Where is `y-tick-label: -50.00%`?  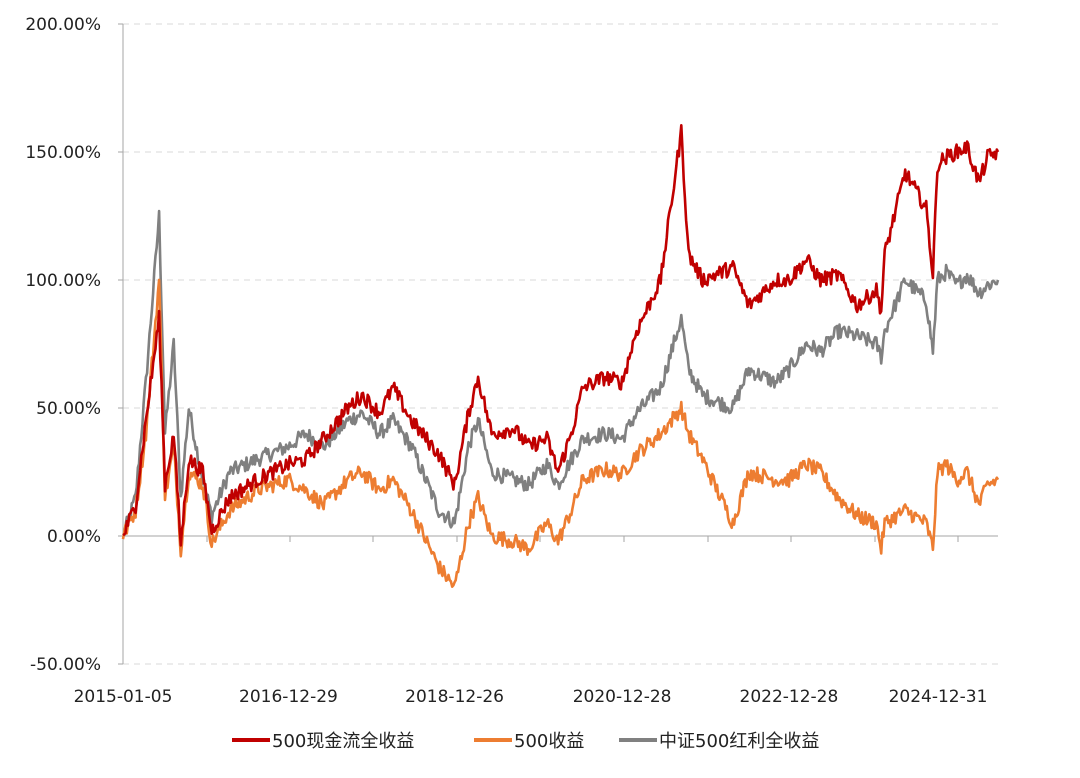
y-tick-label: -50.00% is located at coordinates (65, 665).